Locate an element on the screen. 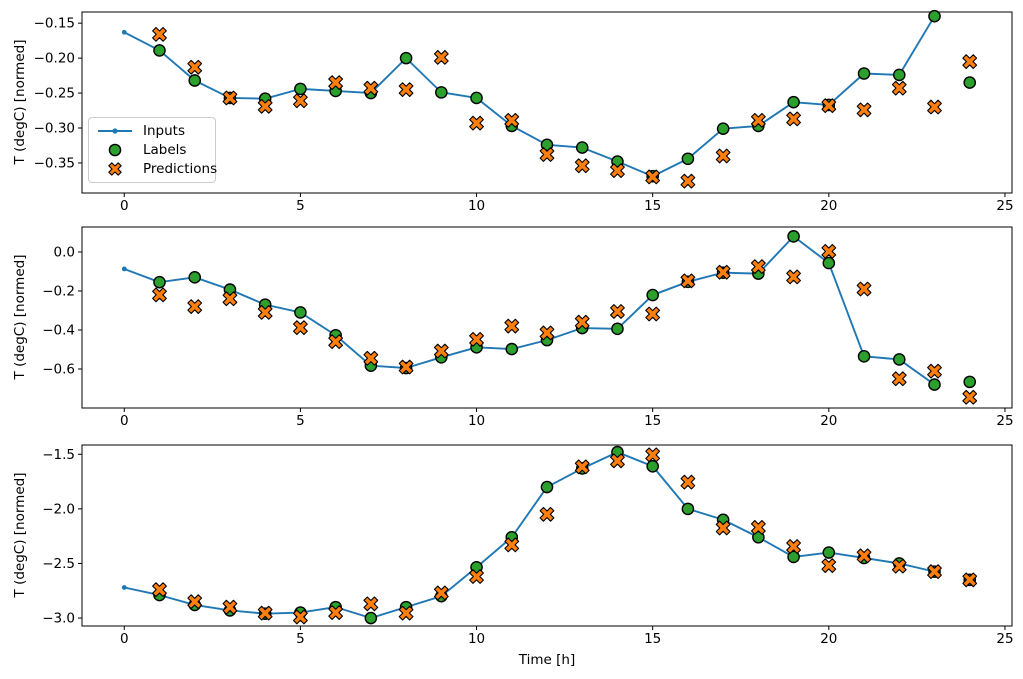 This screenshot has width=1023, height=679. inputs-dot-marker is located at coordinates (124, 32).